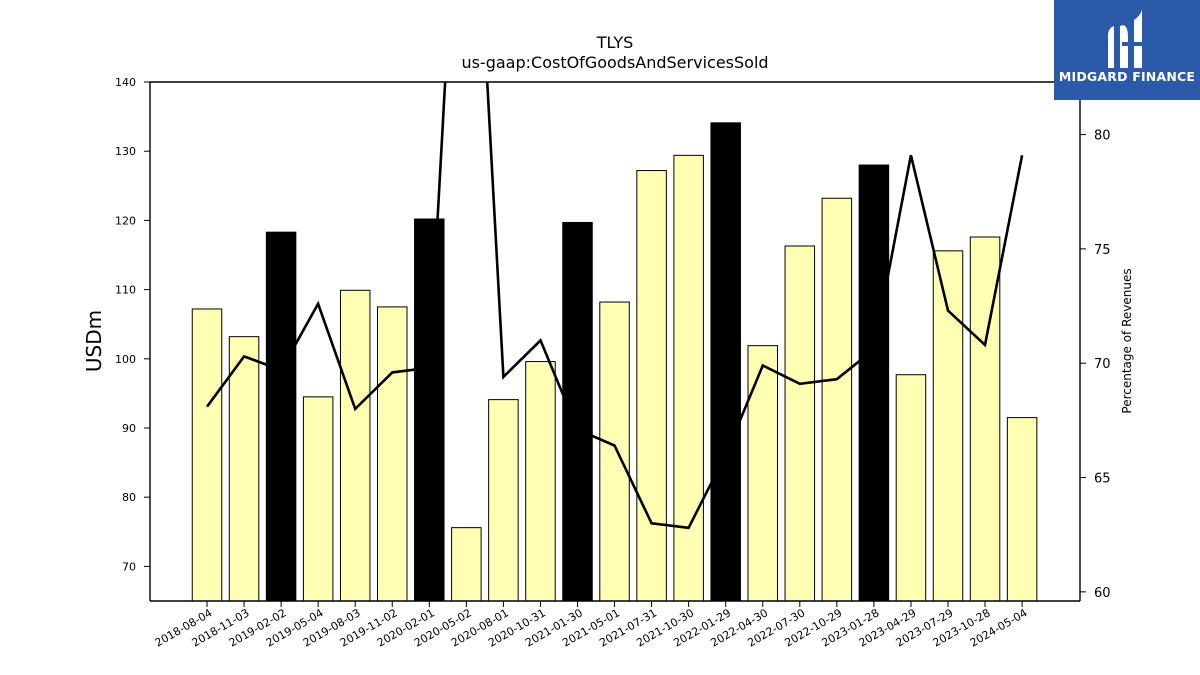 The width and height of the screenshot is (1200, 675). Describe the element at coordinates (1102, 364) in the screenshot. I see `y2-tick-label: 70` at that location.